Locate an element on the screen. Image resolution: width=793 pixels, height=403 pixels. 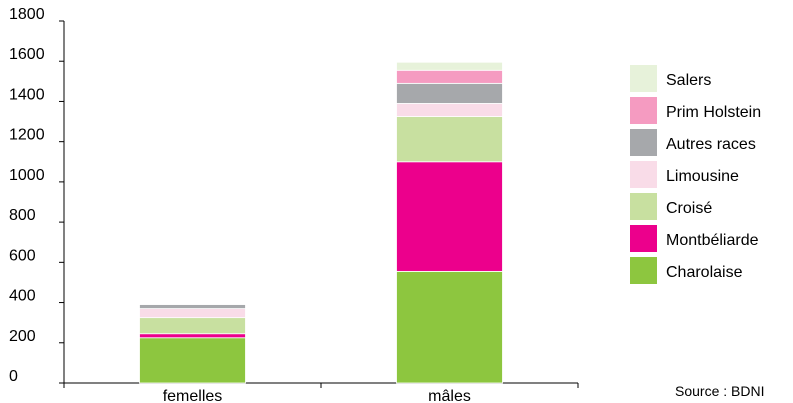
y-tick-label: 1600 is located at coordinates (27, 54).